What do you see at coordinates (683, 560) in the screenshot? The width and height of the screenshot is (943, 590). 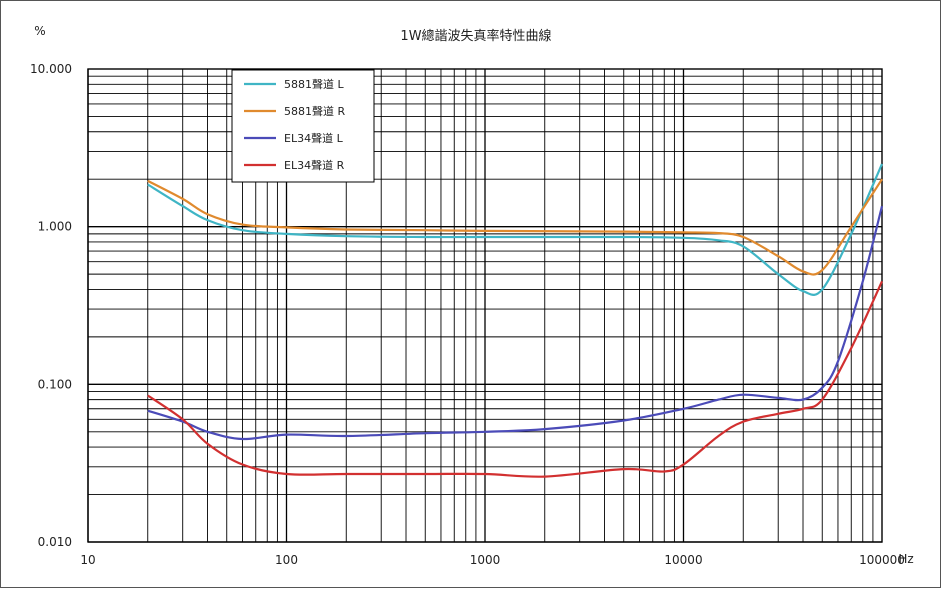 I see `x-tick-label: 10000` at bounding box center [683, 560].